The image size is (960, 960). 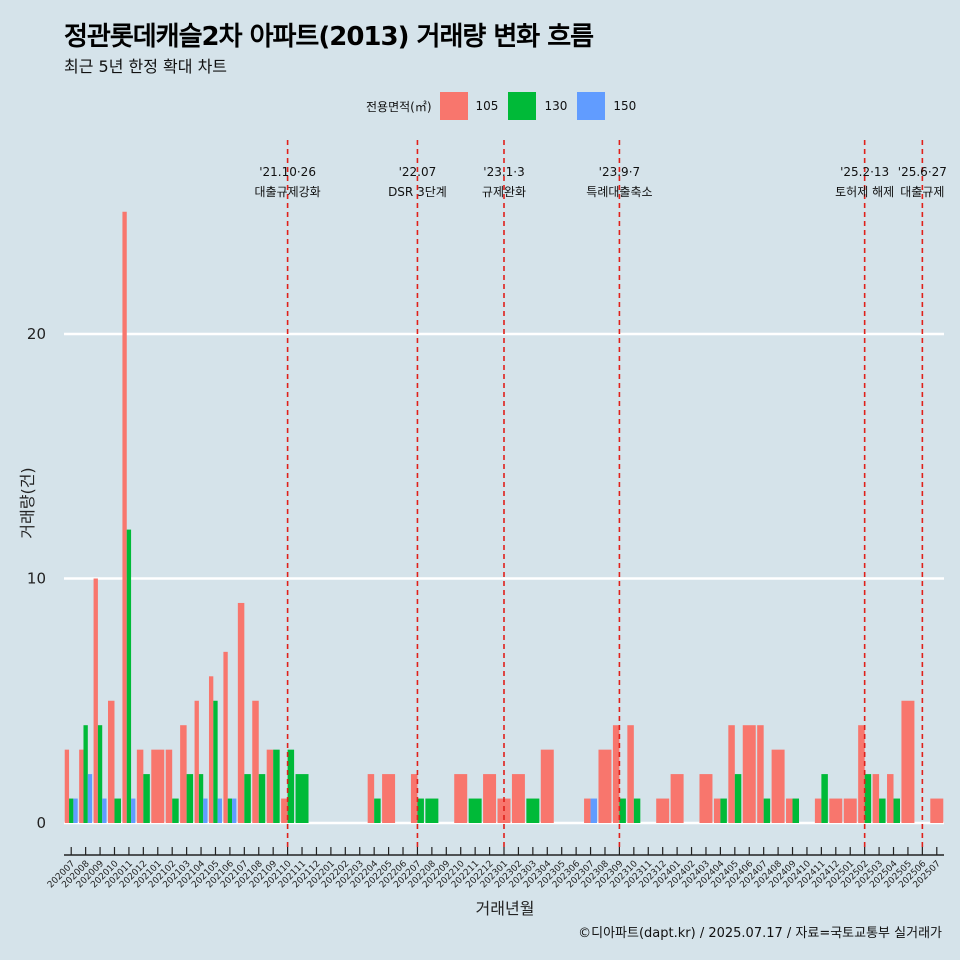 I want to click on event-date-202502: '25.2·13, so click(x=864, y=172).